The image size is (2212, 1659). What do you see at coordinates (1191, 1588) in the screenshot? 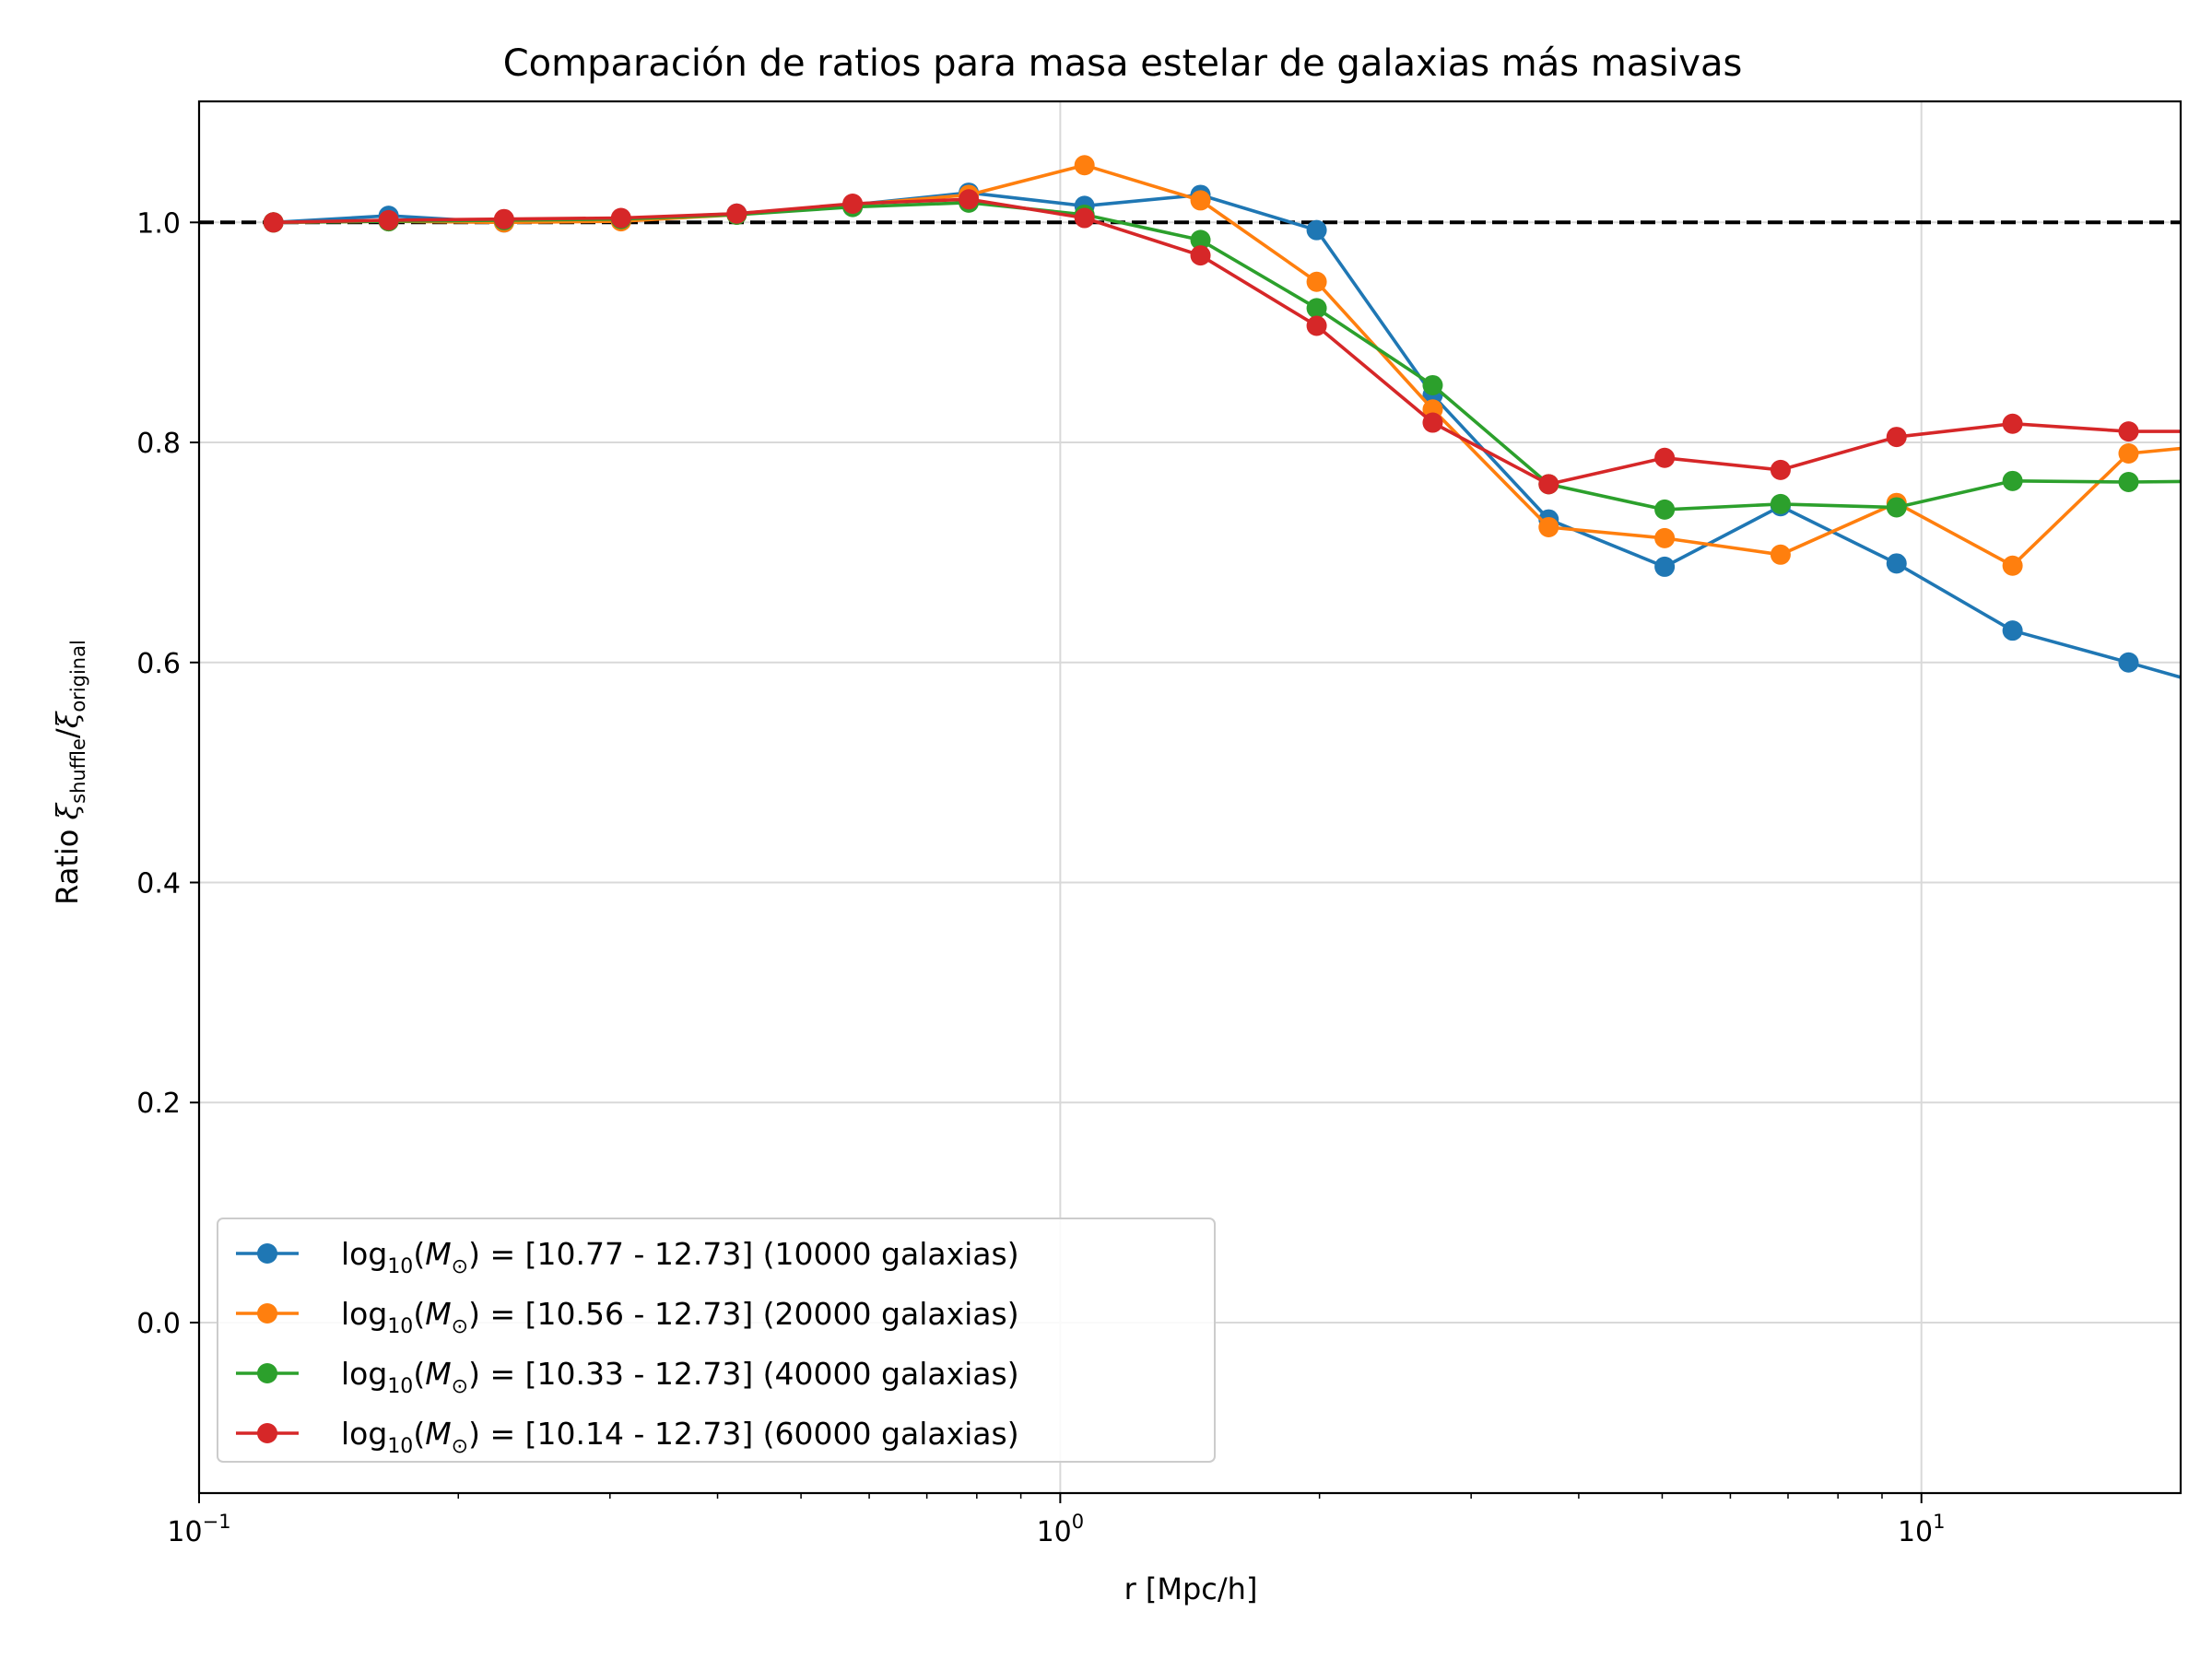
I see `x-axis-label: r [Mpc/h]` at bounding box center [1191, 1588].